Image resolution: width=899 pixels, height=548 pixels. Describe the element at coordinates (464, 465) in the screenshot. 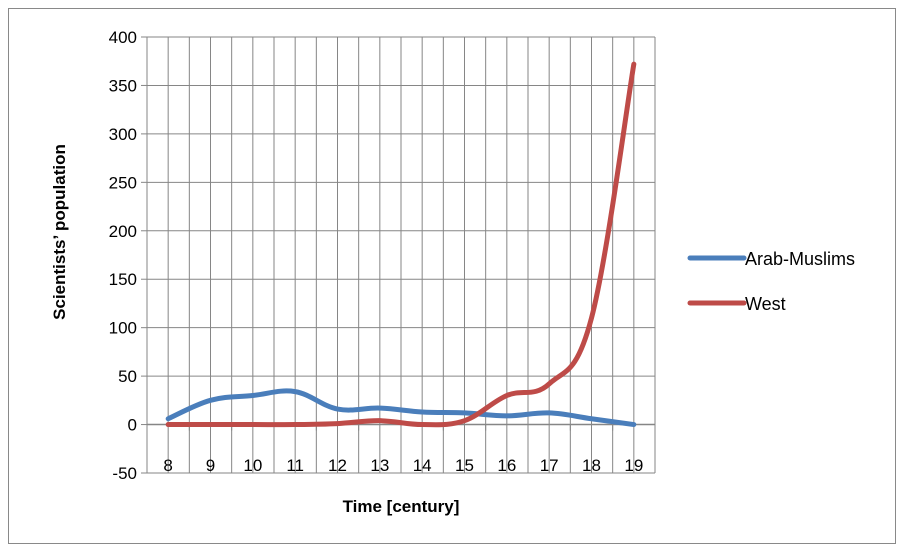

I see `x-tick-label: 15` at that location.